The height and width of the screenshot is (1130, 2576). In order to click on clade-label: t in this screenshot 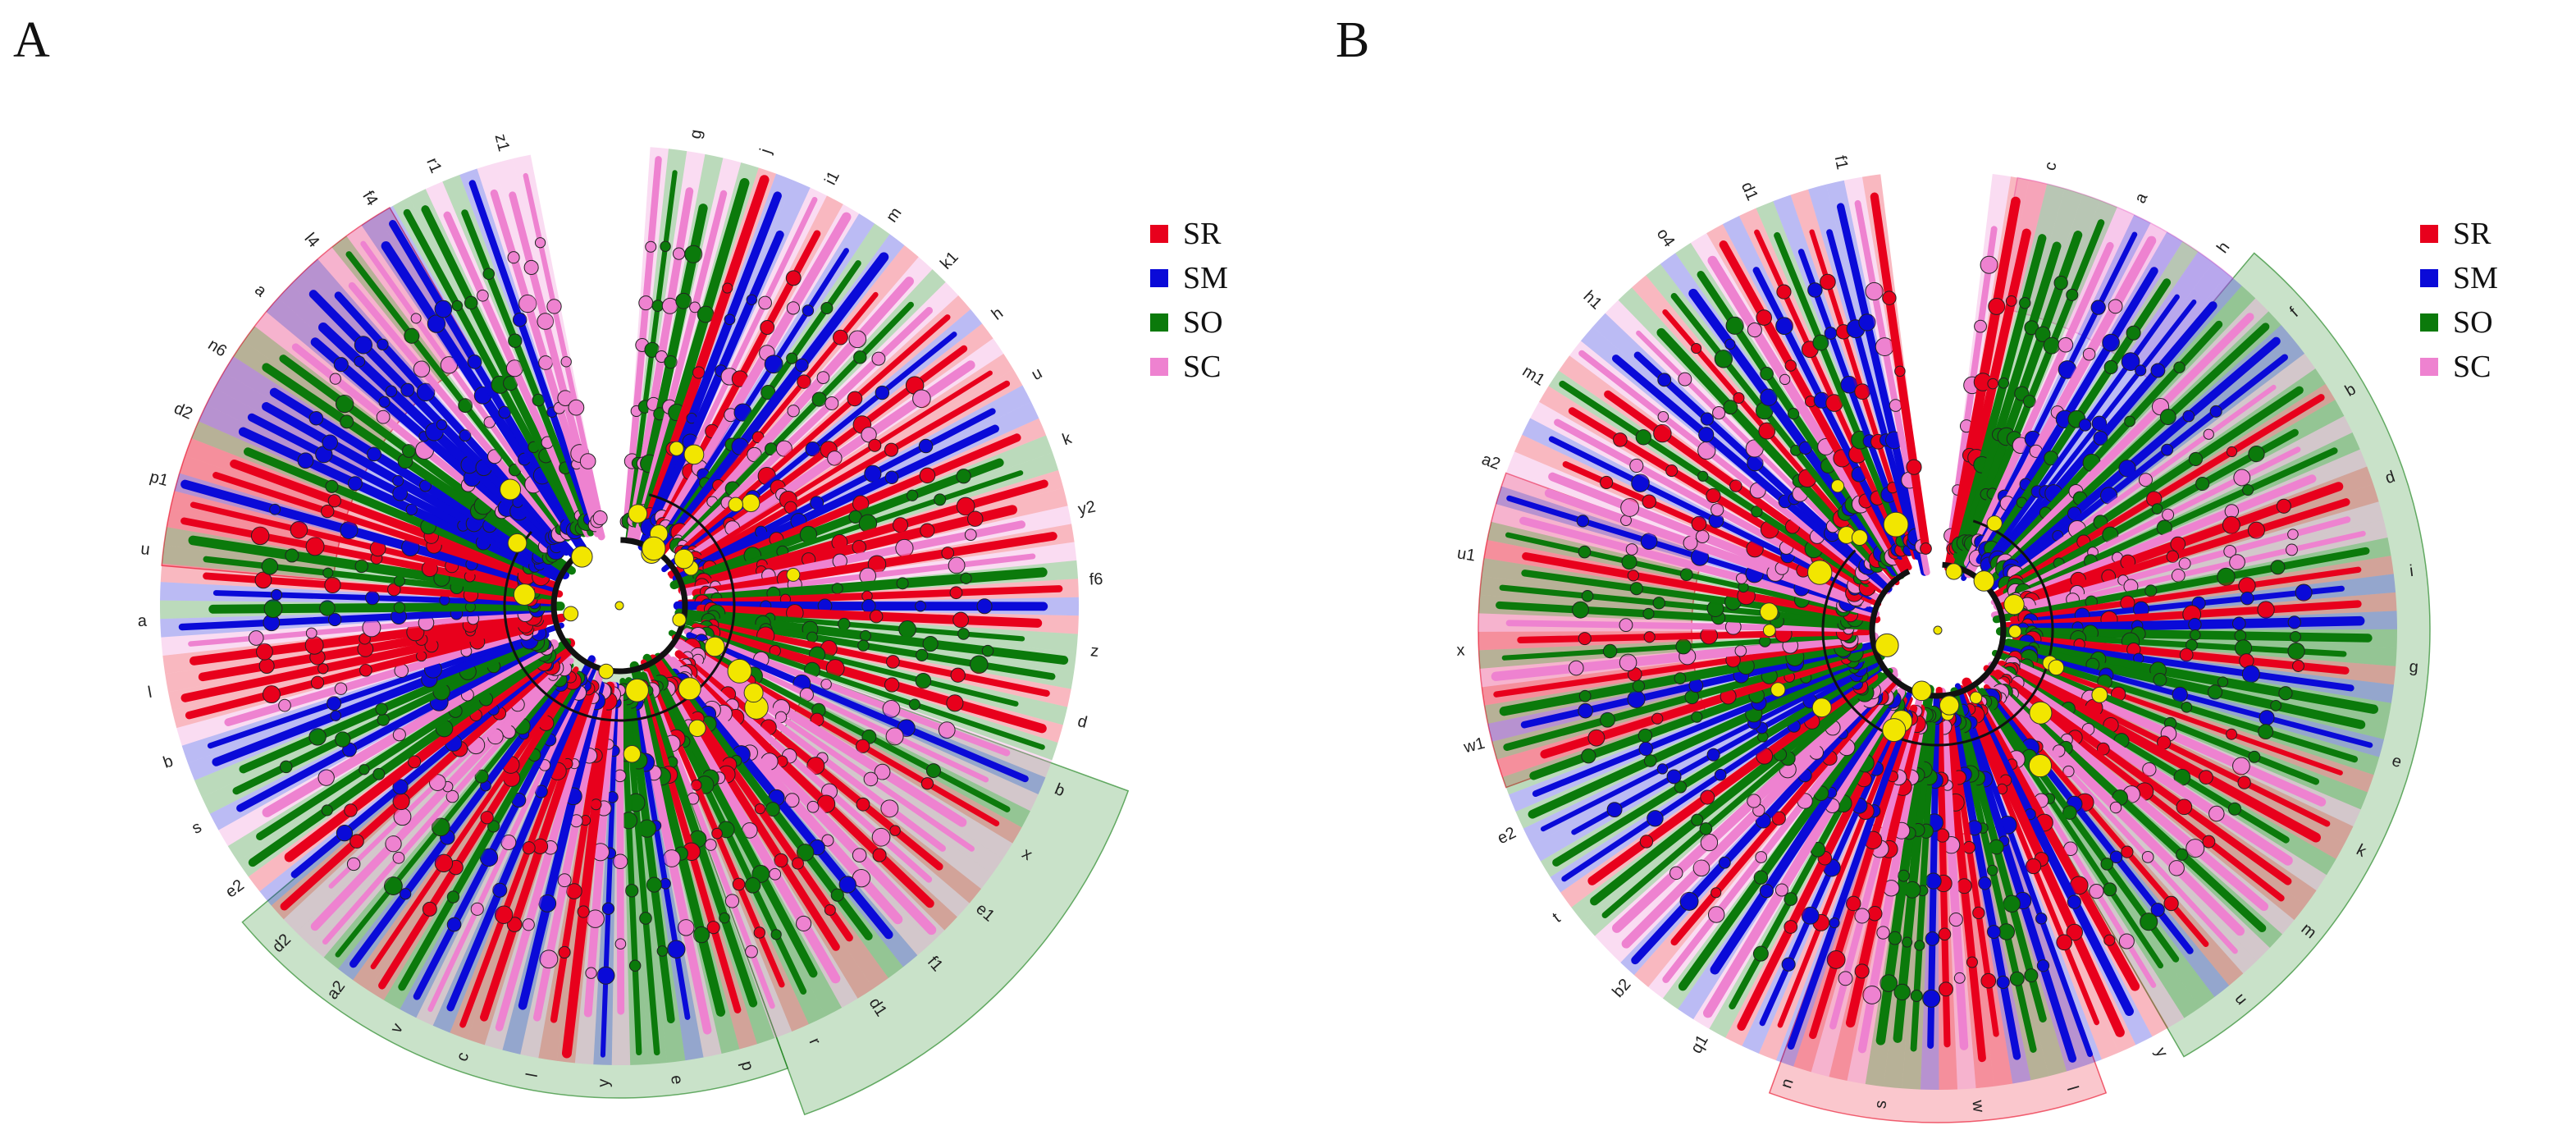, I will do `click(1557, 918)`.